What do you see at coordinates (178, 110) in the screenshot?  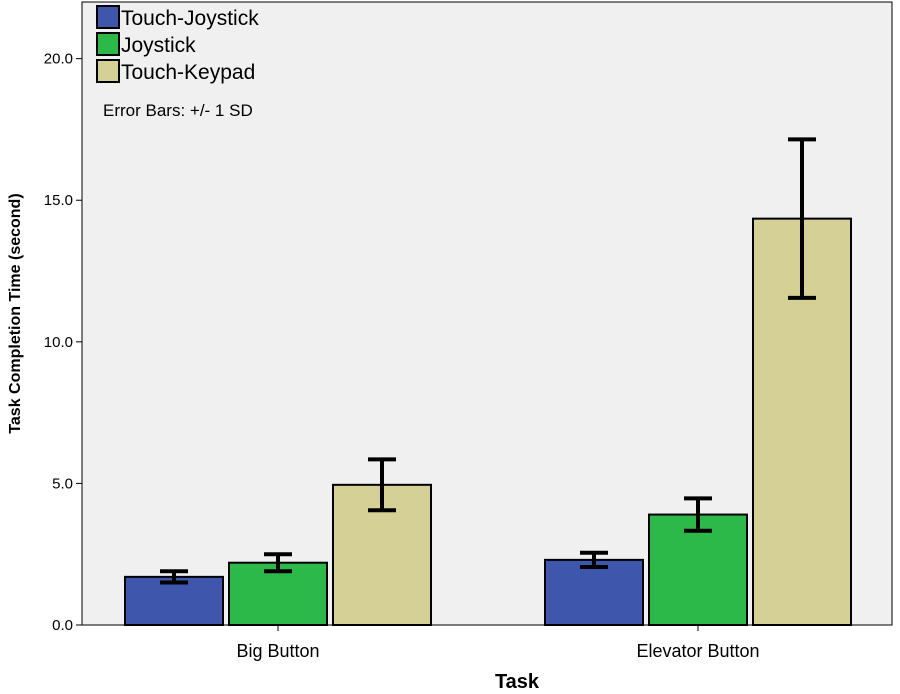 I see `error-bar-note: Error Bars: +/- 1 SD` at bounding box center [178, 110].